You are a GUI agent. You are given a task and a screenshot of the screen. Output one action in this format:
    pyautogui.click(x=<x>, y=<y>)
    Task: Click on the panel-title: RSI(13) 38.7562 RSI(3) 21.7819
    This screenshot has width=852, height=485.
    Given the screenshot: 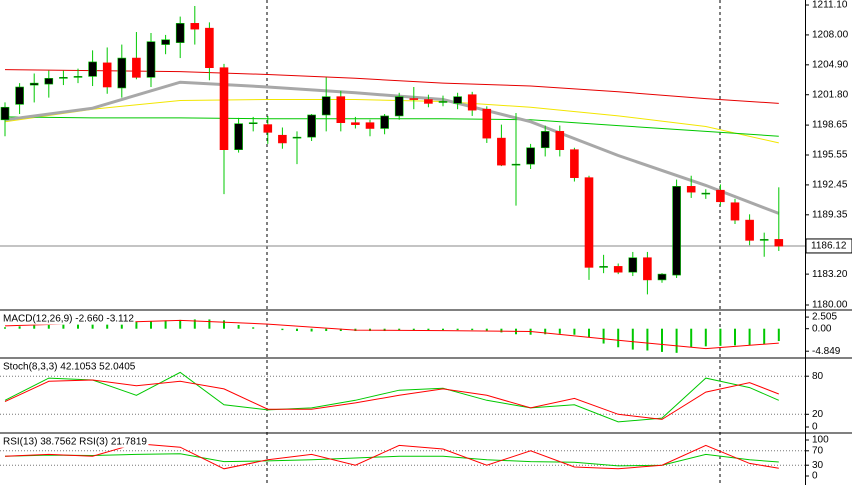 What is the action you would take?
    pyautogui.click(x=75, y=442)
    